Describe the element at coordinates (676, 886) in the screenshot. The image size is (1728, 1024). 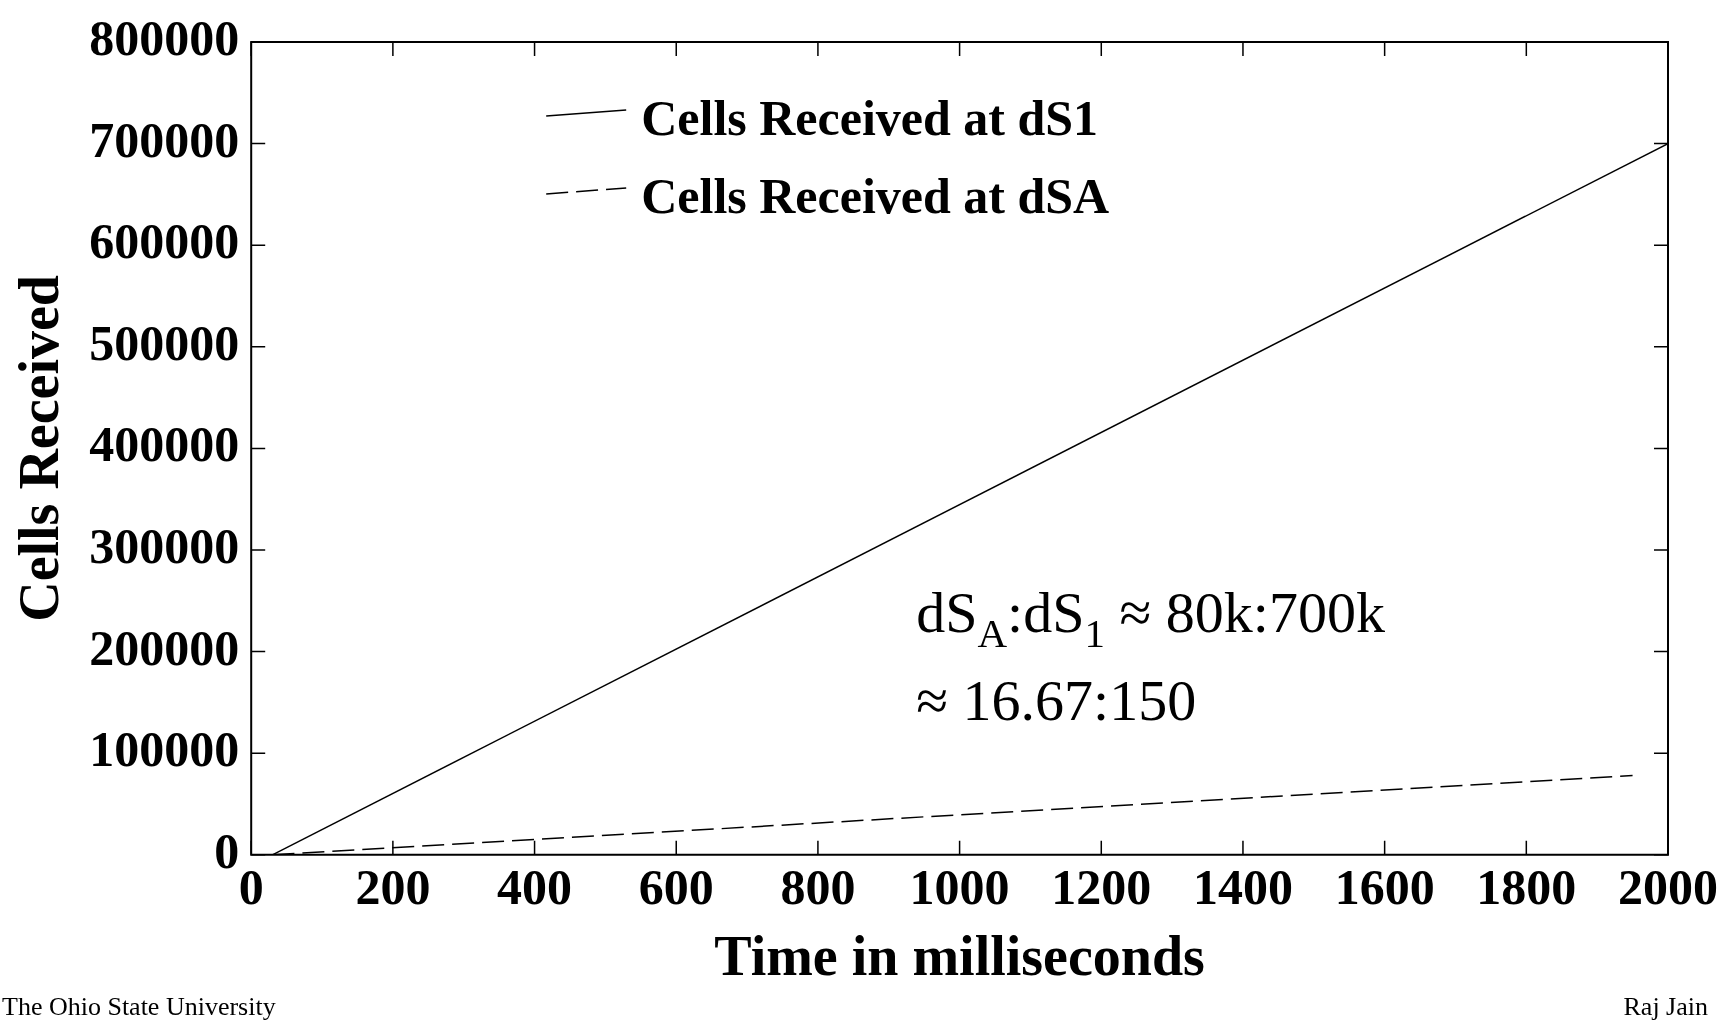
I see `x-tick-label: 600` at that location.